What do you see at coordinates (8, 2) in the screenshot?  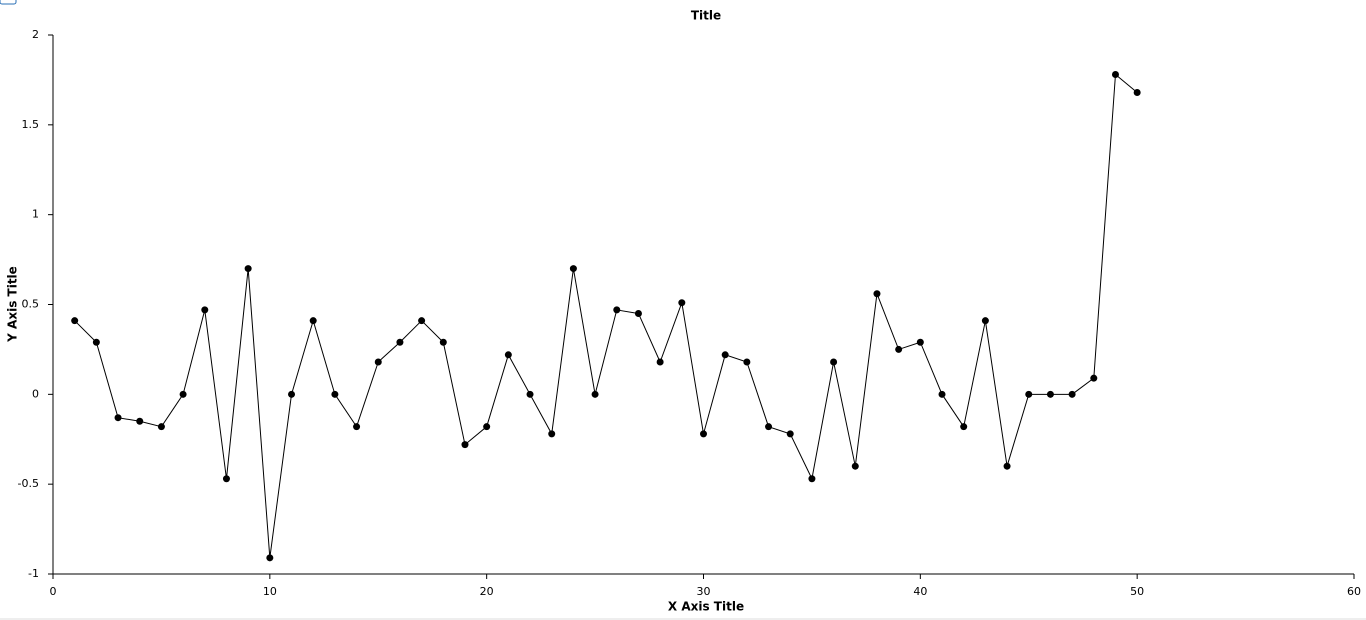 I see `window-icon` at bounding box center [8, 2].